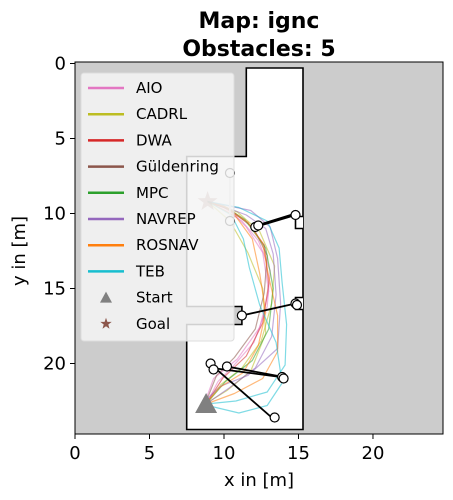 The height and width of the screenshot is (500, 453). What do you see at coordinates (259, 21) in the screenshot?
I see `chart-title-line1: Map: ignc` at bounding box center [259, 21].